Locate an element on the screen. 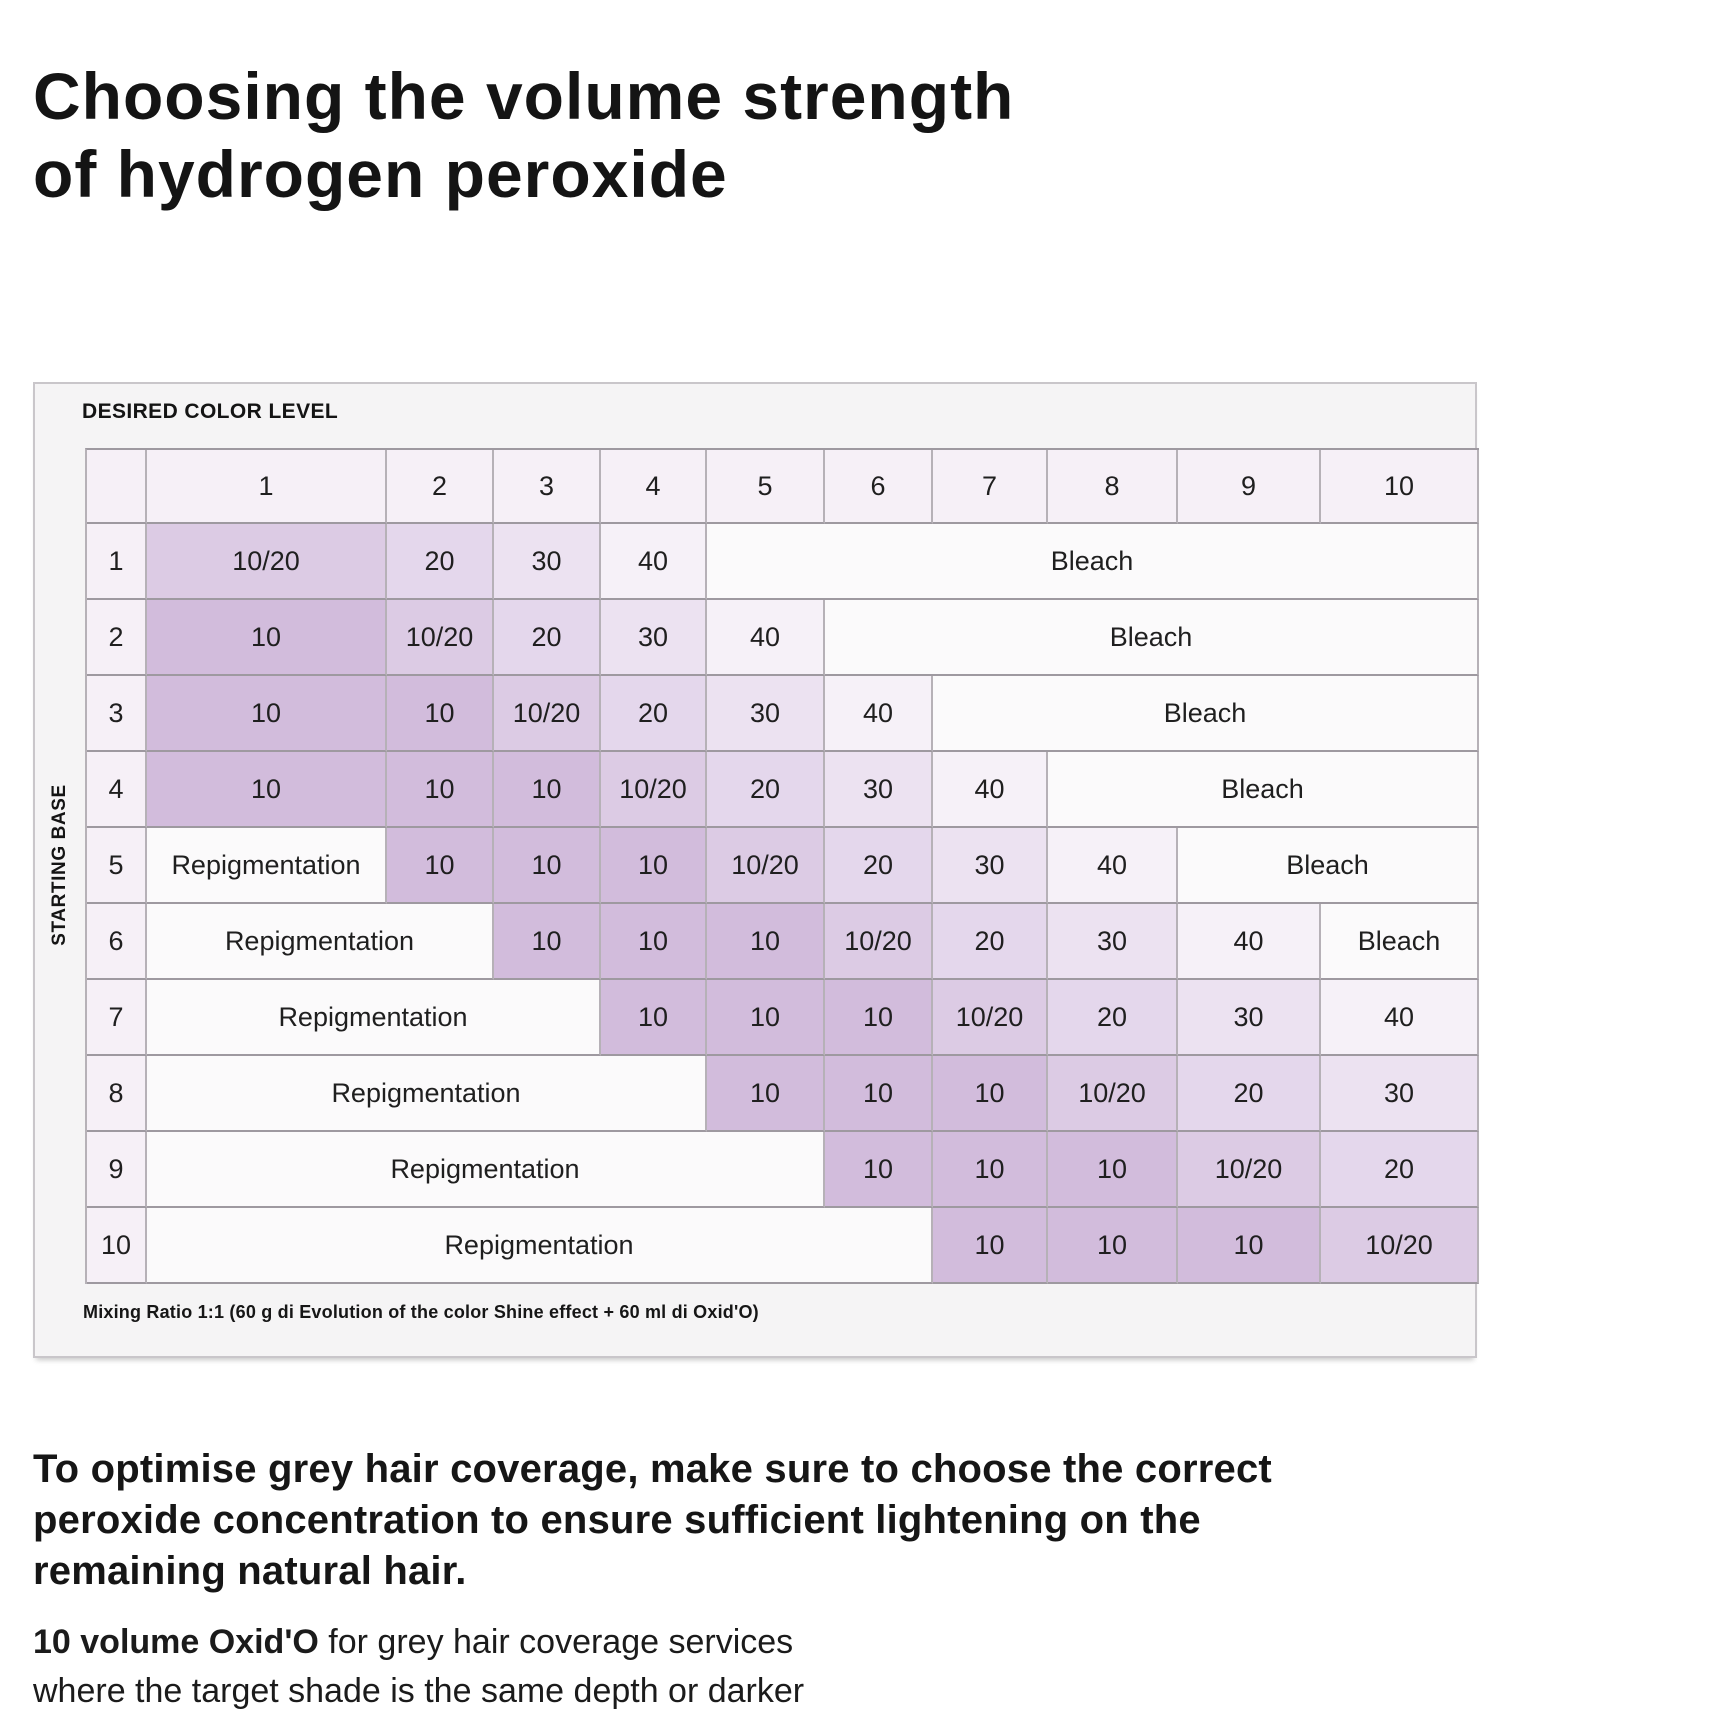 Image resolution: width=1710 pixels, height=1717 pixels. starting-base-label-wrap: STARTING BASE is located at coordinates (60, 865).